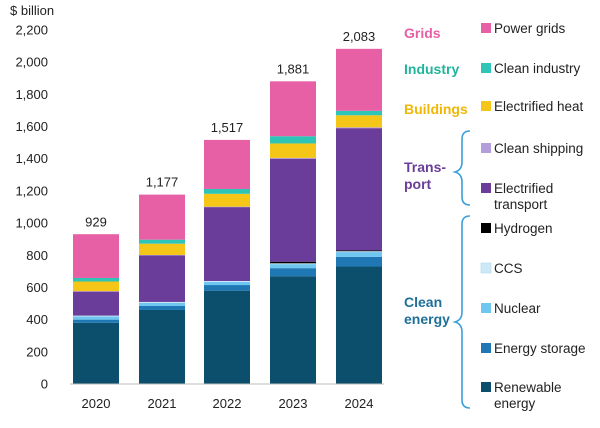  I want to click on legend-group-label: Grids, so click(422, 33).